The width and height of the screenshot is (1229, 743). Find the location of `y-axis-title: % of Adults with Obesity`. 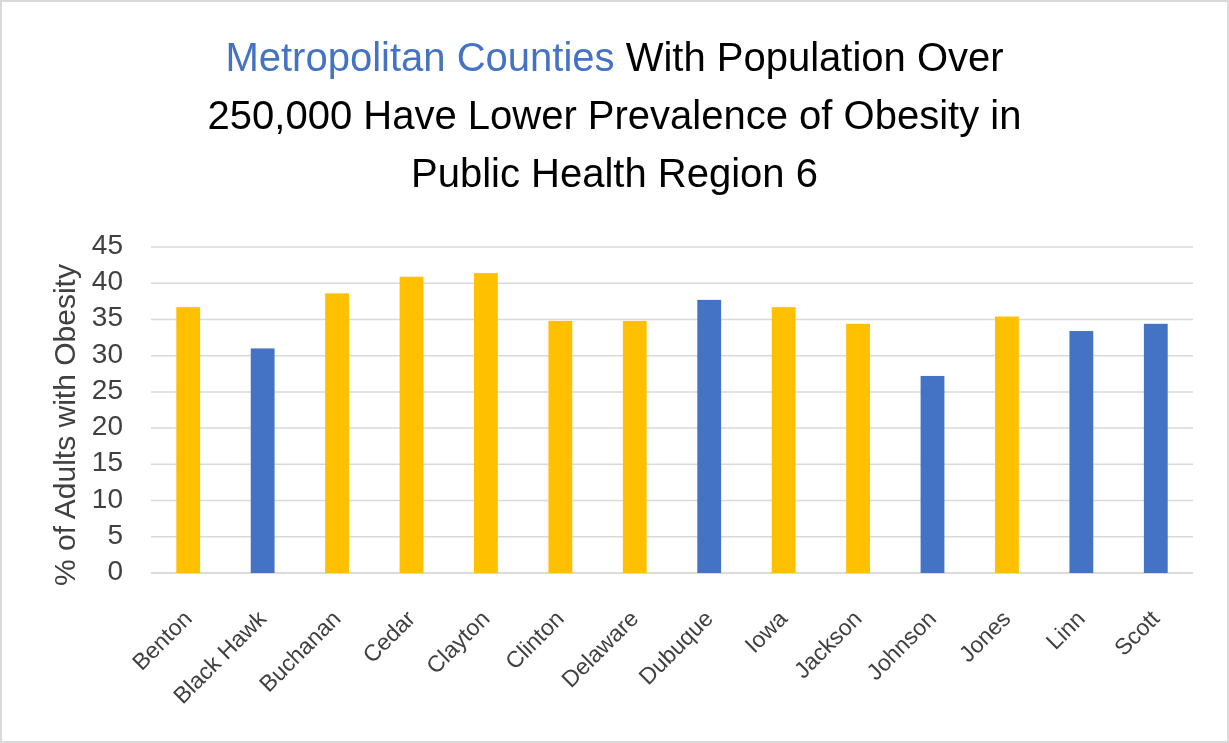

y-axis-title: % of Adults with Obesity is located at coordinates (64, 425).